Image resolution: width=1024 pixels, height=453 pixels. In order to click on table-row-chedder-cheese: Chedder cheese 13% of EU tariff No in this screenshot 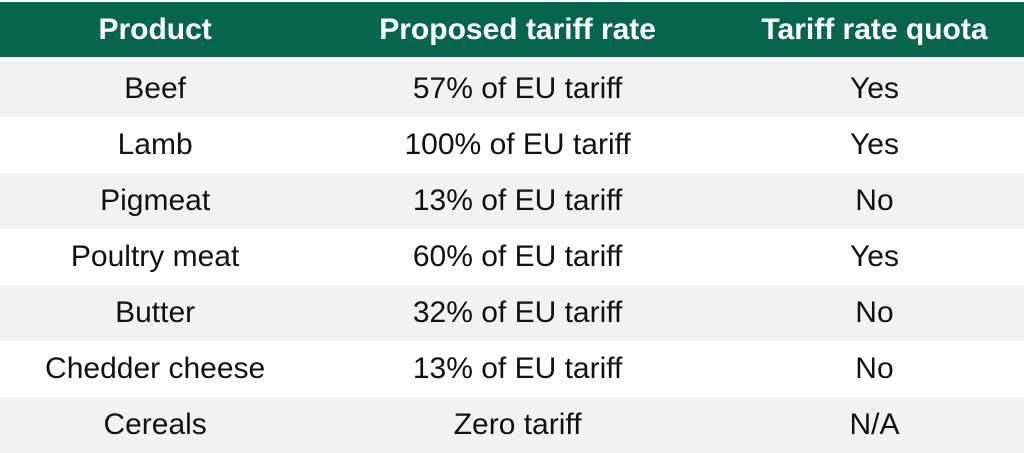, I will do `click(512, 369)`.